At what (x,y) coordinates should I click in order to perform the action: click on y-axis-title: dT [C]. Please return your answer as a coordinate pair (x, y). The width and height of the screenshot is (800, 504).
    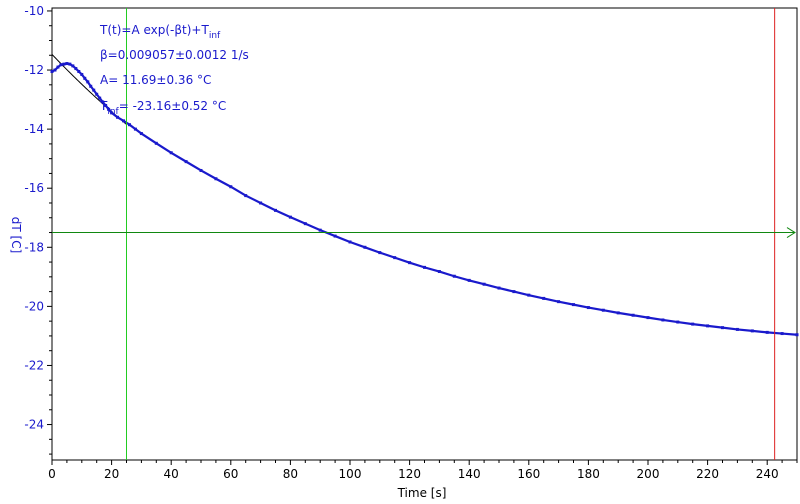
    Looking at the image, I should click on (16, 235).